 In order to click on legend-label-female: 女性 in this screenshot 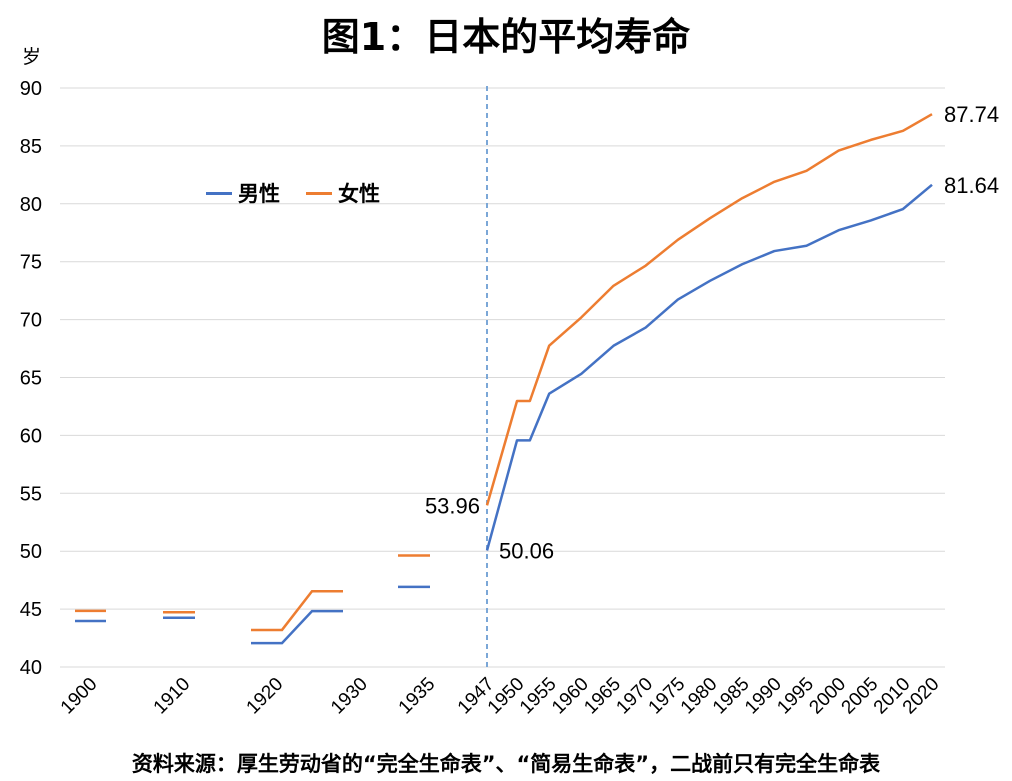, I will do `click(359, 194)`.